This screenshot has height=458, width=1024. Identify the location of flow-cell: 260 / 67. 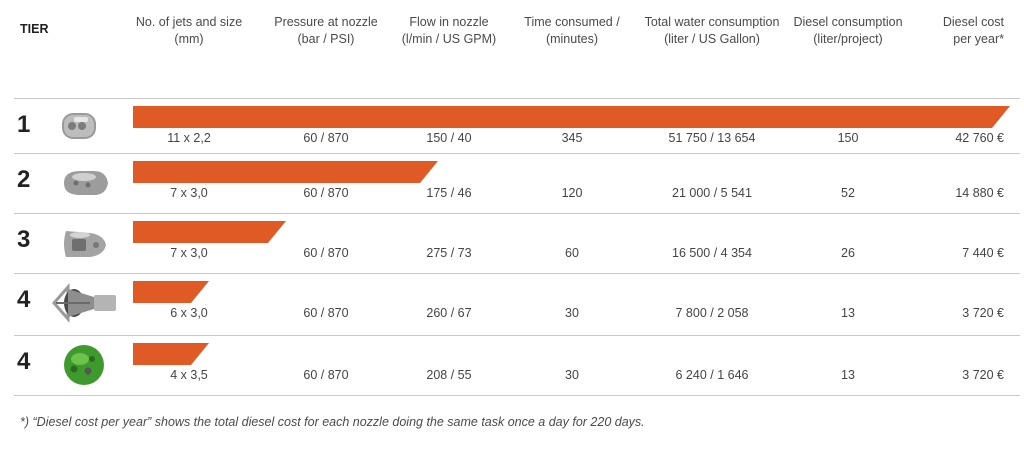
(449, 313).